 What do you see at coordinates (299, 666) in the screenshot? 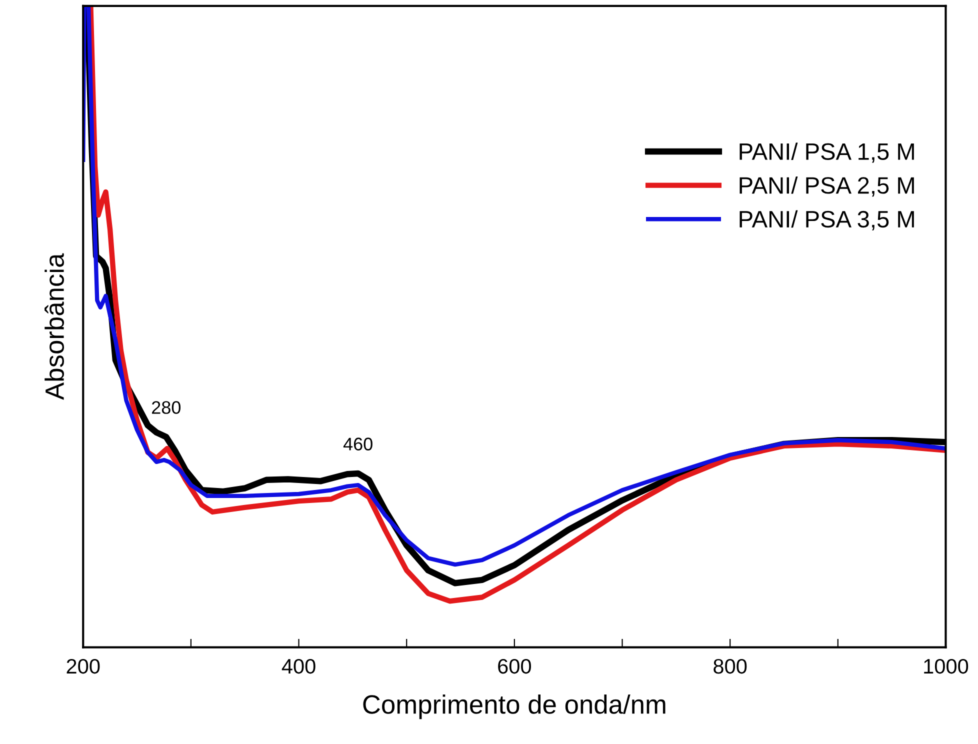
I see `x-tick-label: 400` at bounding box center [299, 666].